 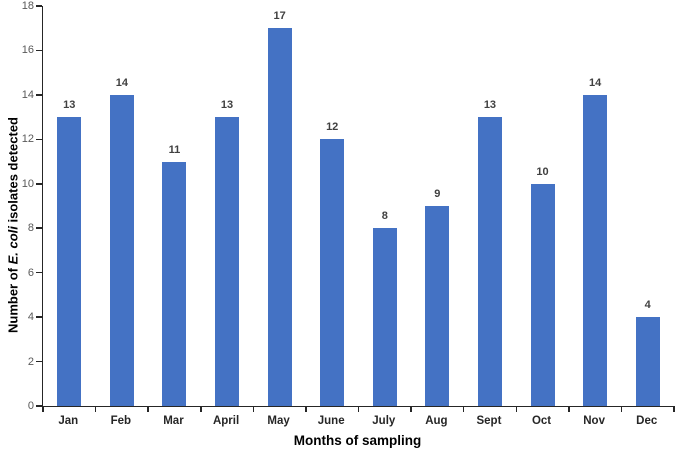 I want to click on y-axis-tick-label: 4, so click(x=30, y=317).